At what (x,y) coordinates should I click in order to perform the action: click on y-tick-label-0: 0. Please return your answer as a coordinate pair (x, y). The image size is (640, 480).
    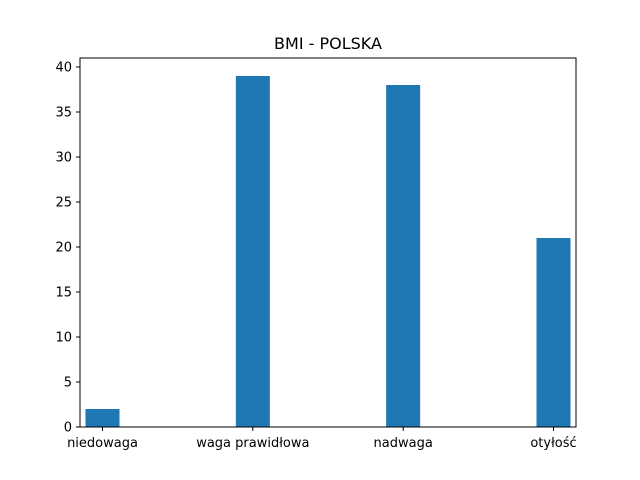
    Looking at the image, I should click on (68, 428).